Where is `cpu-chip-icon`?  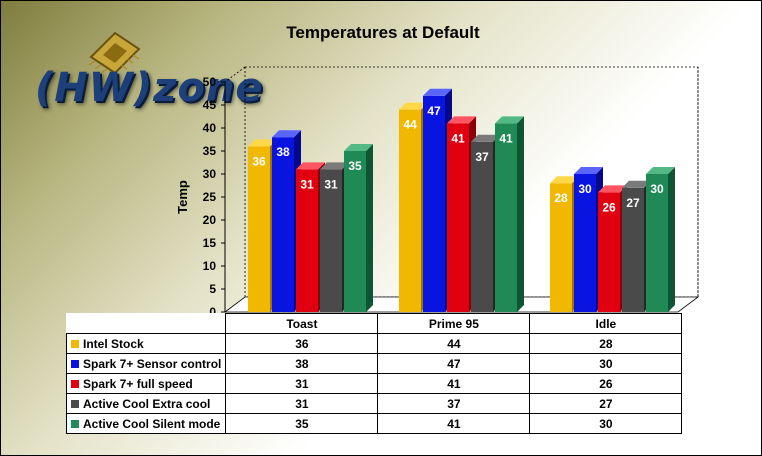 cpu-chip-icon is located at coordinates (114, 53).